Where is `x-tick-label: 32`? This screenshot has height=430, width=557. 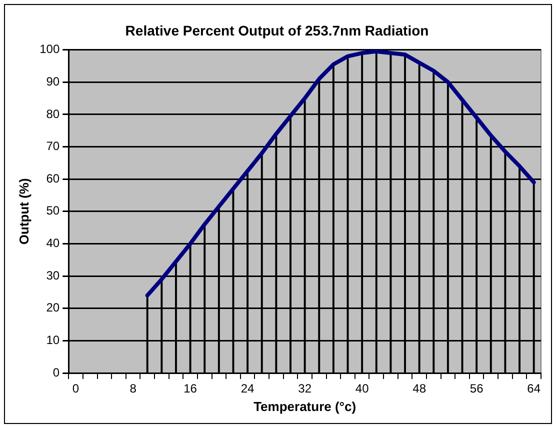
x-tick-label: 32 is located at coordinates (305, 389).